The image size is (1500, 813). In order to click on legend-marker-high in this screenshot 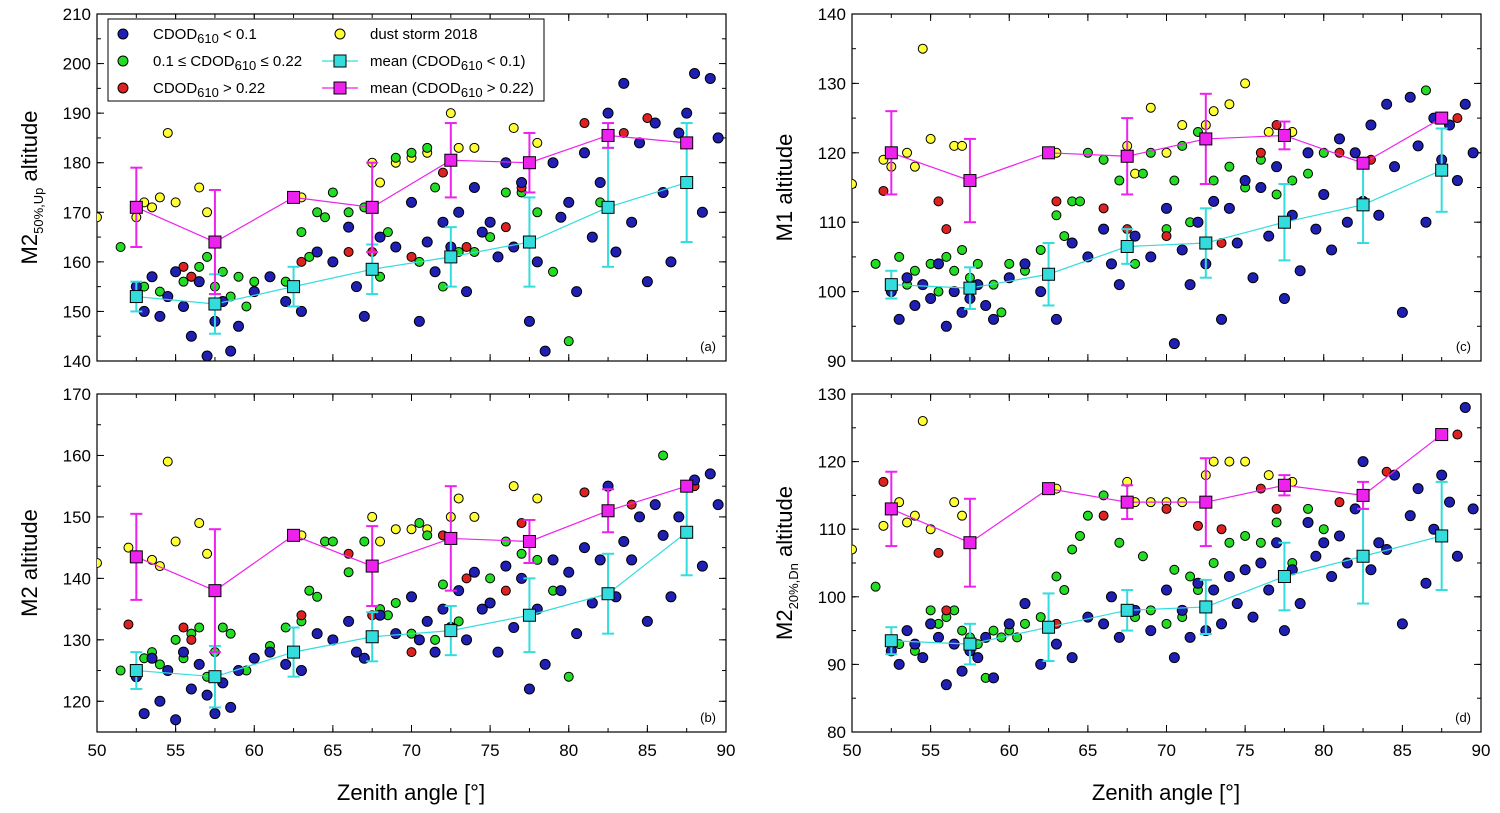, I will do `click(123, 88)`.